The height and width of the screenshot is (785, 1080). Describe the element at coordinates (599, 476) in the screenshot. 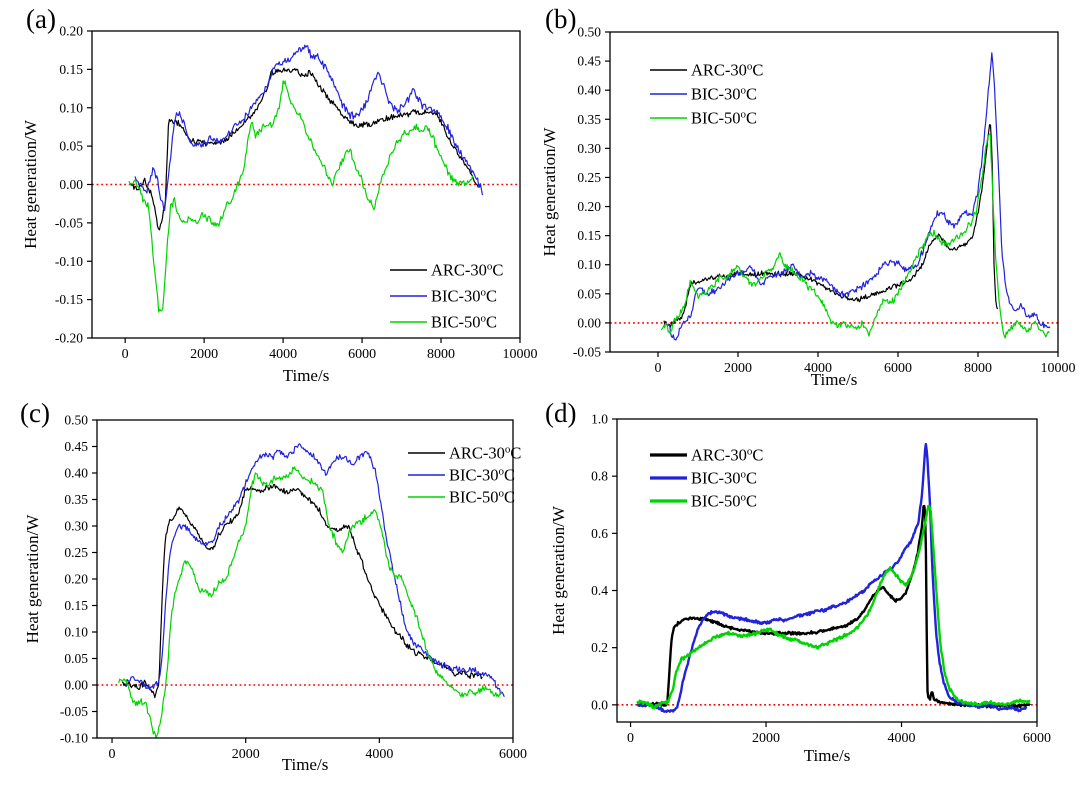

I see `y-tick-label: 0.8` at that location.